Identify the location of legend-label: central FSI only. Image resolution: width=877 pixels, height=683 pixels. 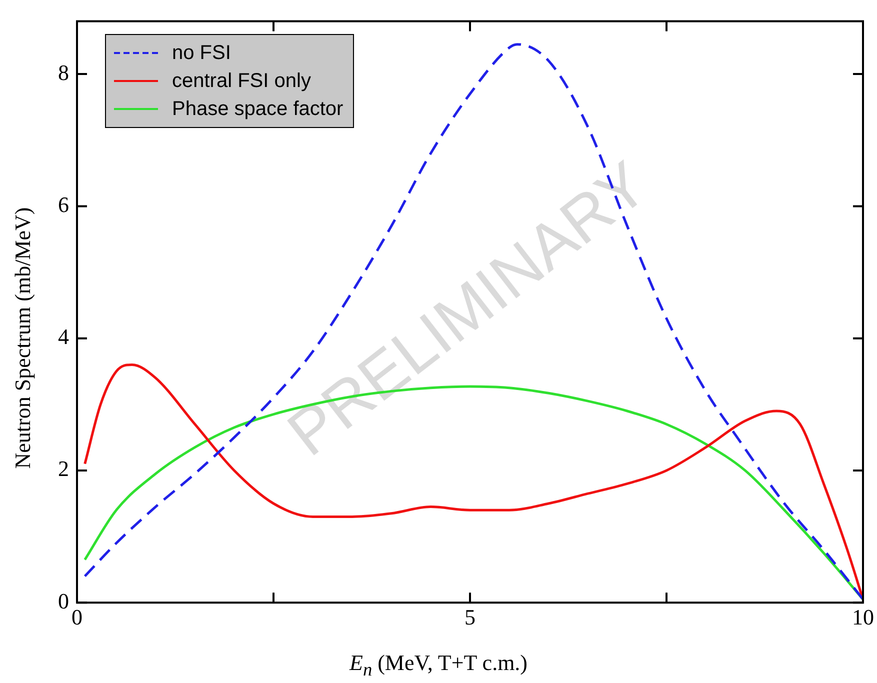
(241, 81).